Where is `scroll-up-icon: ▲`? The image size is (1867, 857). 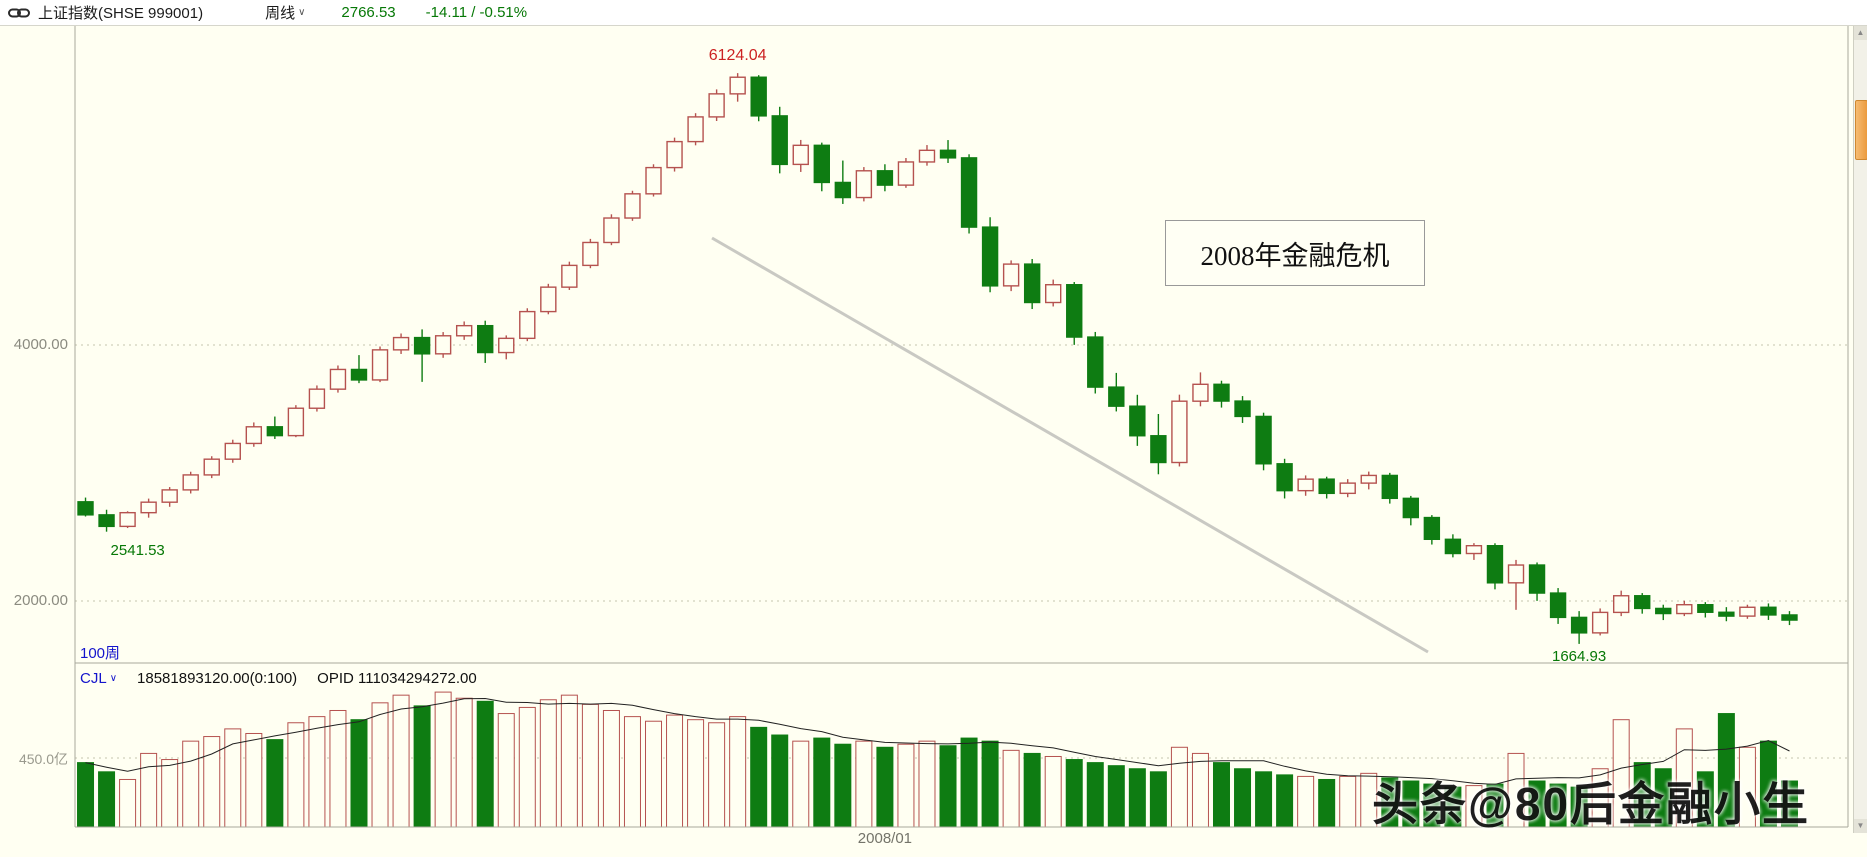 scroll-up-icon: ▲ is located at coordinates (1860, 33).